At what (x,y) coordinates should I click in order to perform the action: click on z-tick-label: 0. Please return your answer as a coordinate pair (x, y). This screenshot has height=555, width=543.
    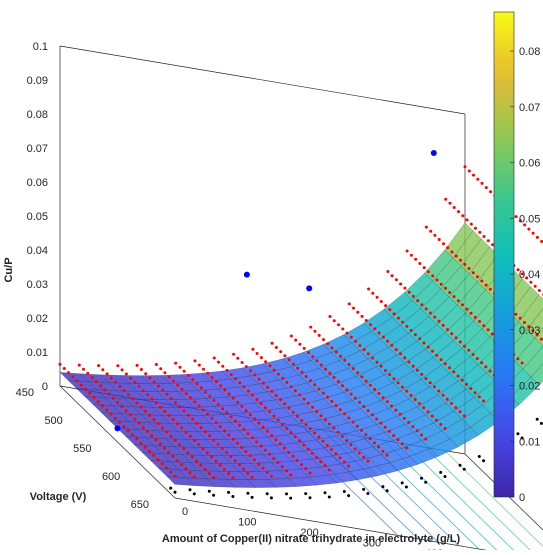
    Looking at the image, I should click on (45, 387).